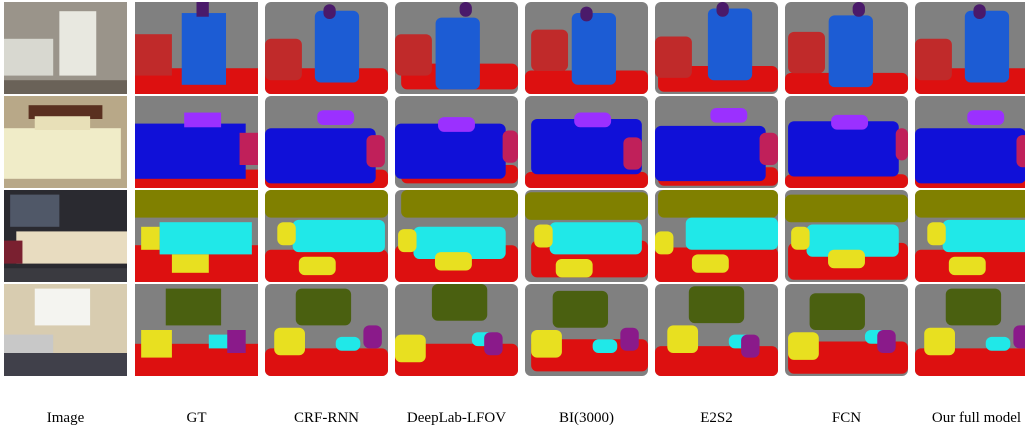 The image size is (1025, 429). Describe the element at coordinates (716, 418) in the screenshot. I see `column-label: E2S2` at that location.